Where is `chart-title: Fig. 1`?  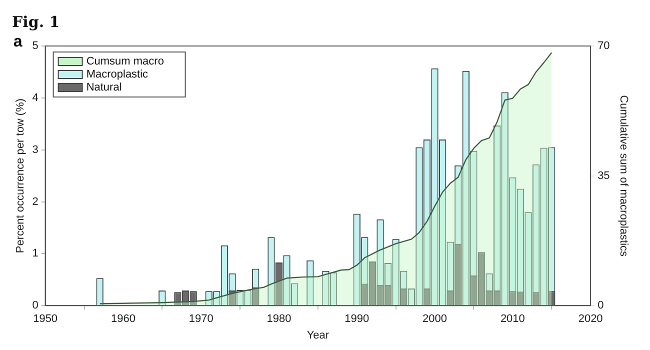
chart-title: Fig. 1 is located at coordinates (36, 21).